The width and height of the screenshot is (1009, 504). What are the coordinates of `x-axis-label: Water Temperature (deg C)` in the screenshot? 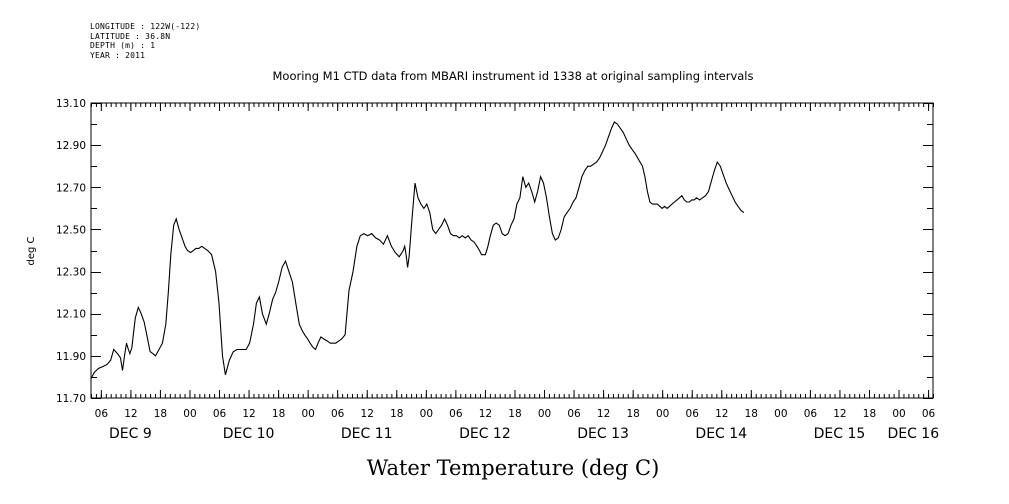 It's located at (513, 468).